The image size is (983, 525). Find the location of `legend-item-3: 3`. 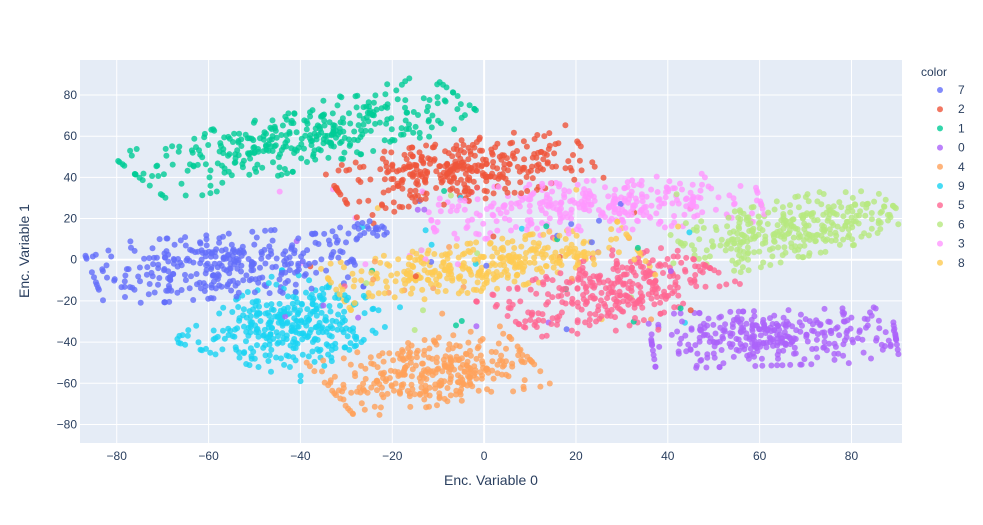

legend-item-3: 3 is located at coordinates (951, 244).